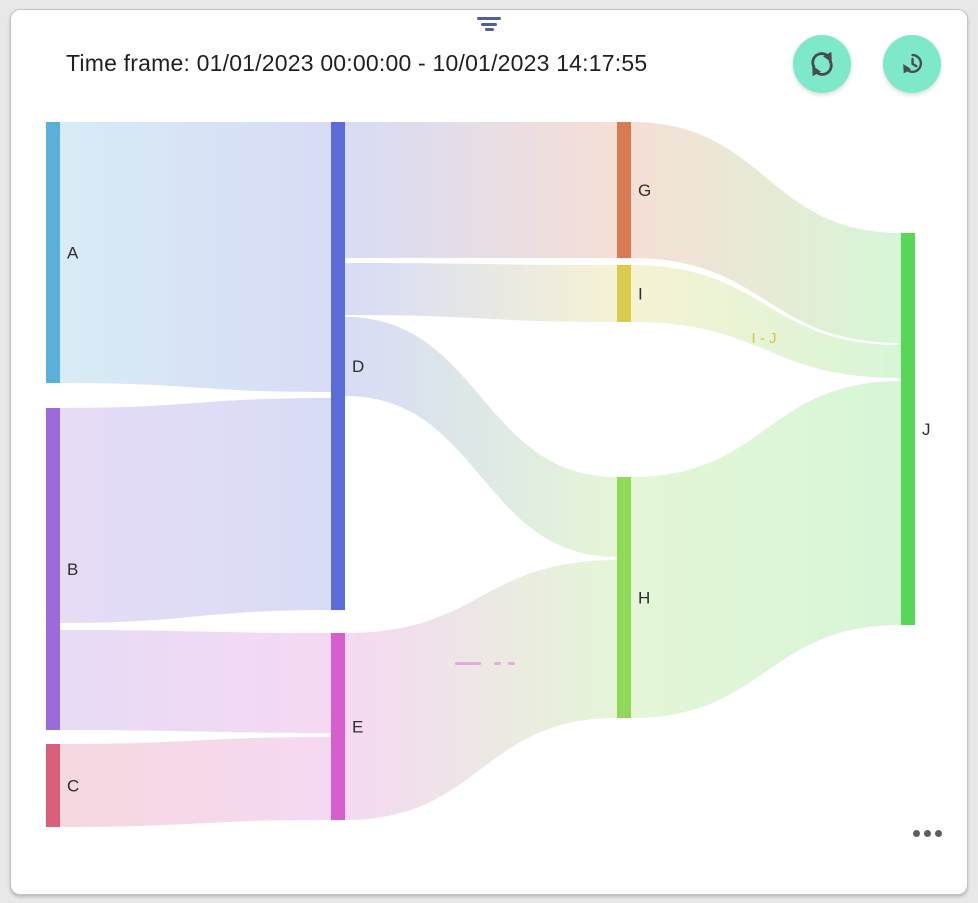 The height and width of the screenshot is (903, 978). Describe the element at coordinates (644, 190) in the screenshot. I see `node-label-G: G` at that location.